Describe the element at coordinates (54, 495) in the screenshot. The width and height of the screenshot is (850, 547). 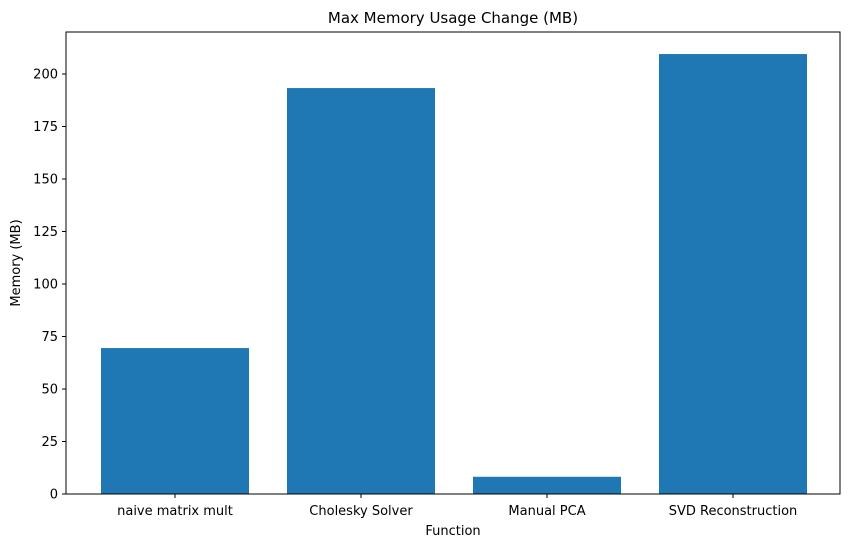
I see `y-tick-label: 0` at that location.